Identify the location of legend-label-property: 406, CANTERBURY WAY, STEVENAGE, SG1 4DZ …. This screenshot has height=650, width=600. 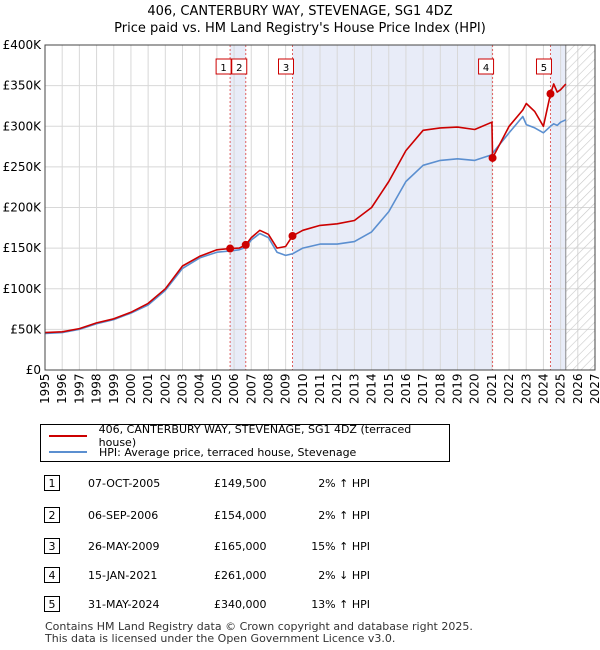
(255, 436).